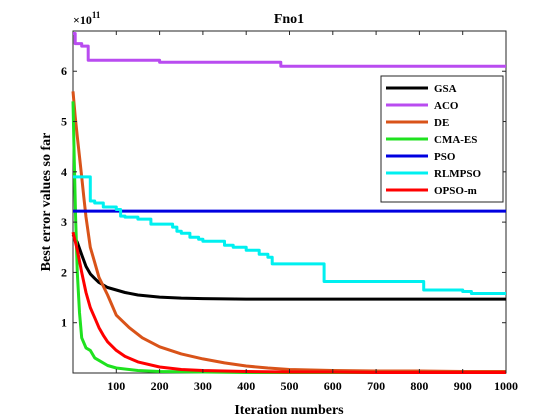 The height and width of the screenshot is (420, 560). I want to click on legend-label-aco: ACO, so click(446, 106).